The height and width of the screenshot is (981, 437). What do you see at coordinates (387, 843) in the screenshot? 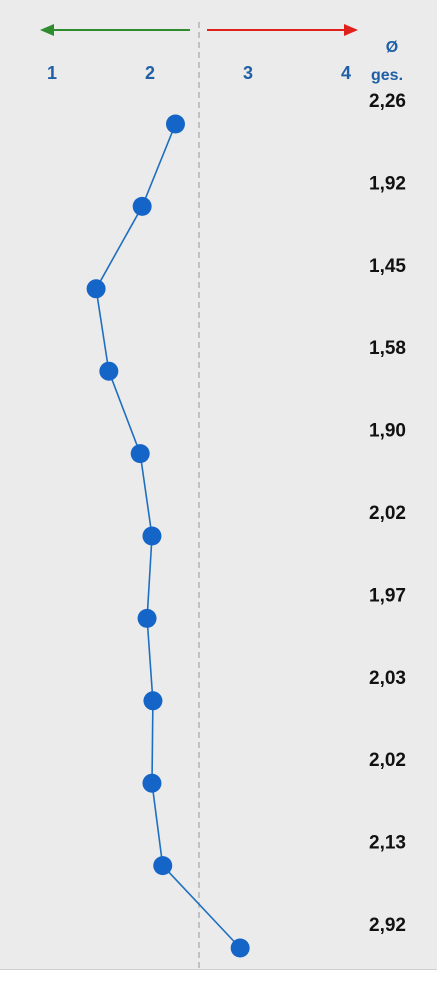
I see `value-label: 2,13` at bounding box center [387, 843].